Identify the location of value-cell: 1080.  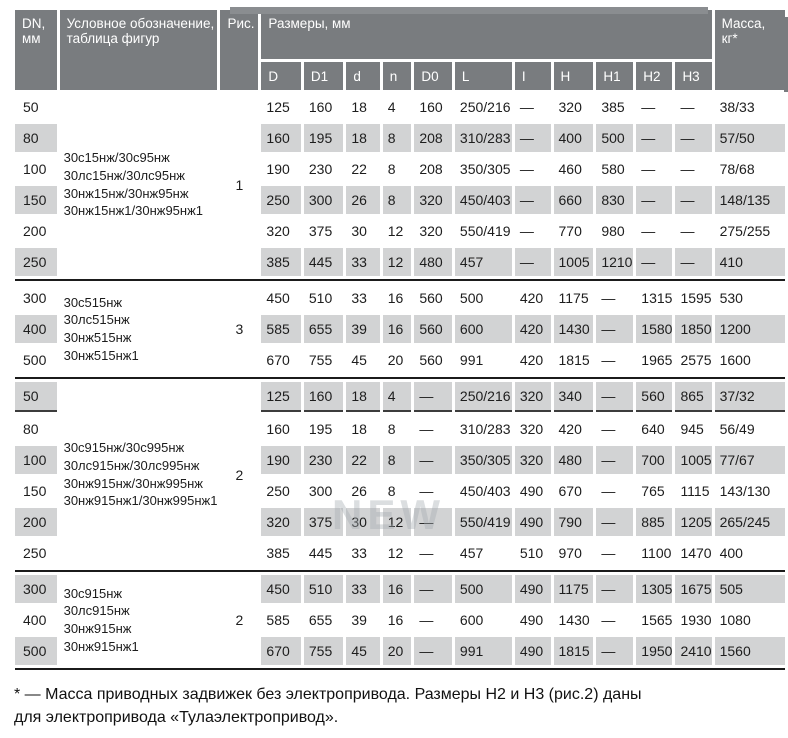
(735, 620).